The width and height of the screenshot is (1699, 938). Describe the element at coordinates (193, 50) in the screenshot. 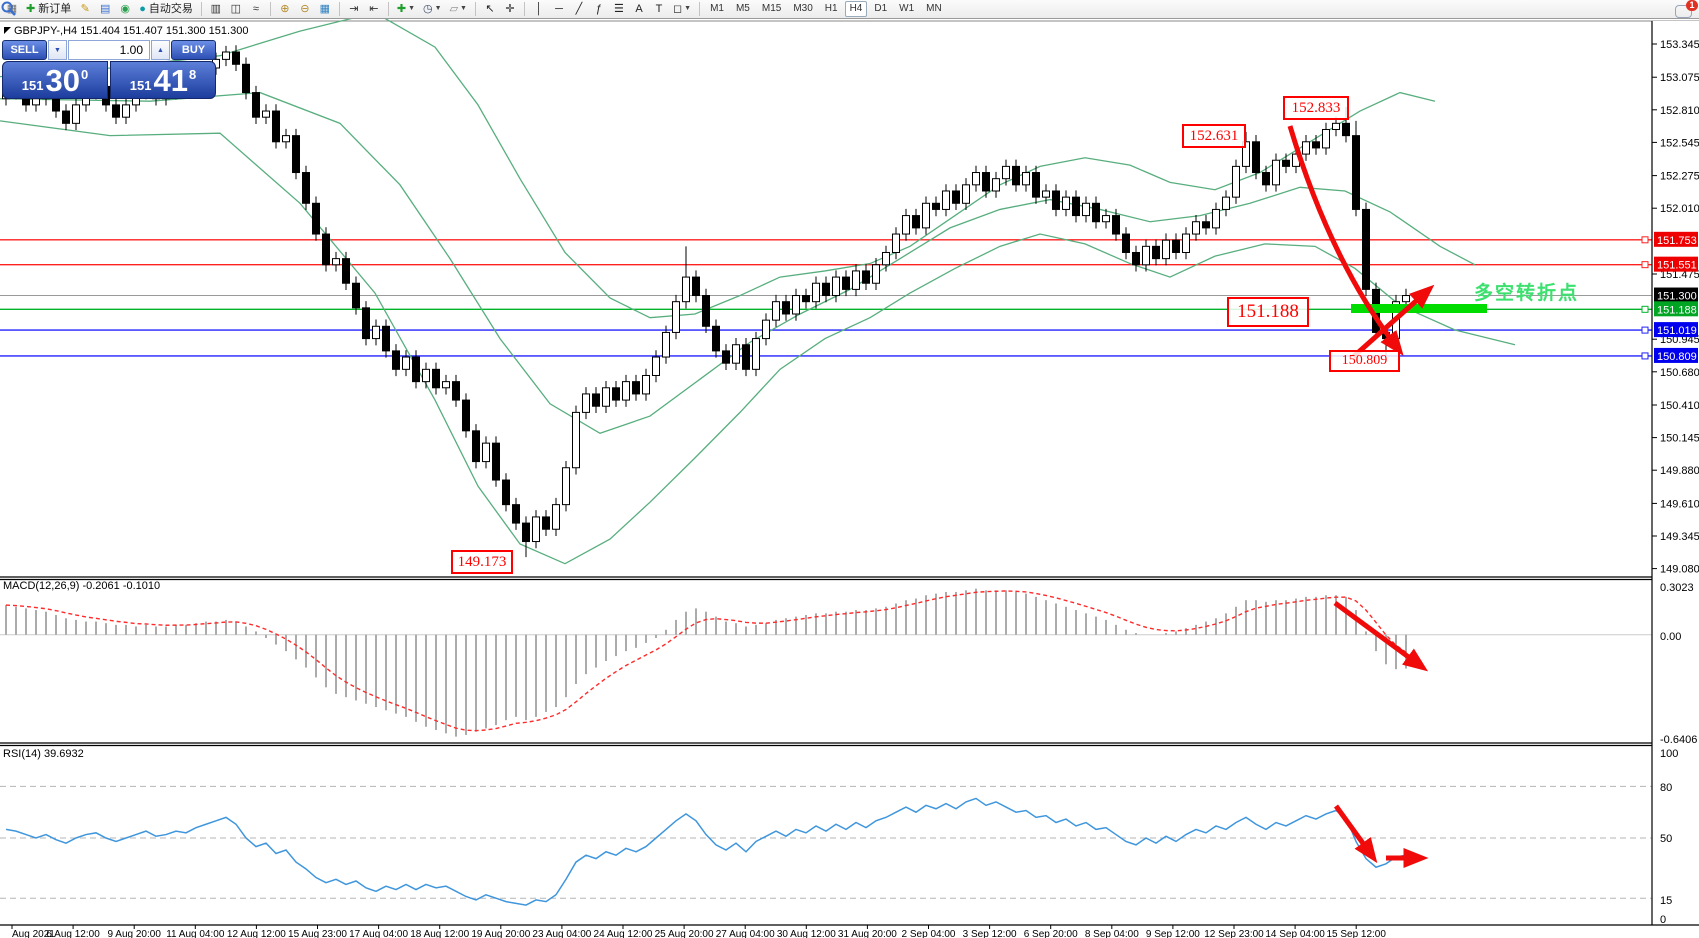

I see `buy-button: BUY` at that location.